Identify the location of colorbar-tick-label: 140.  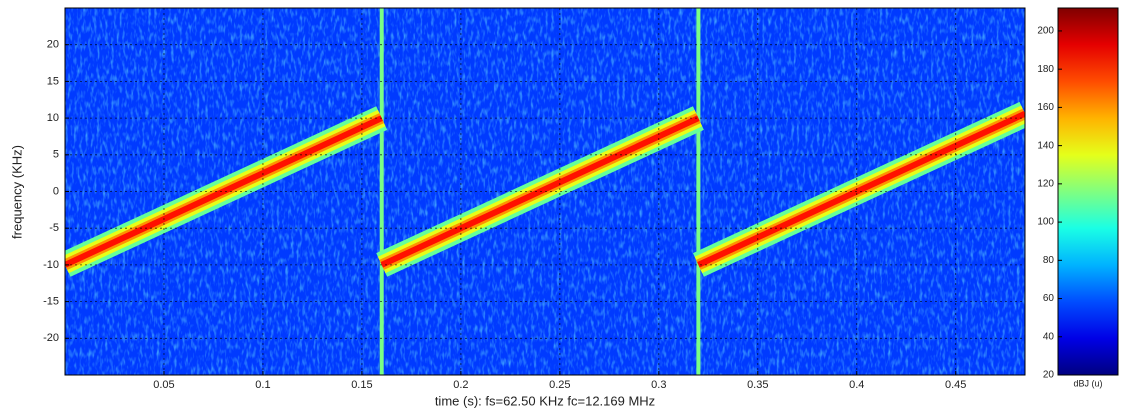
(1045, 145).